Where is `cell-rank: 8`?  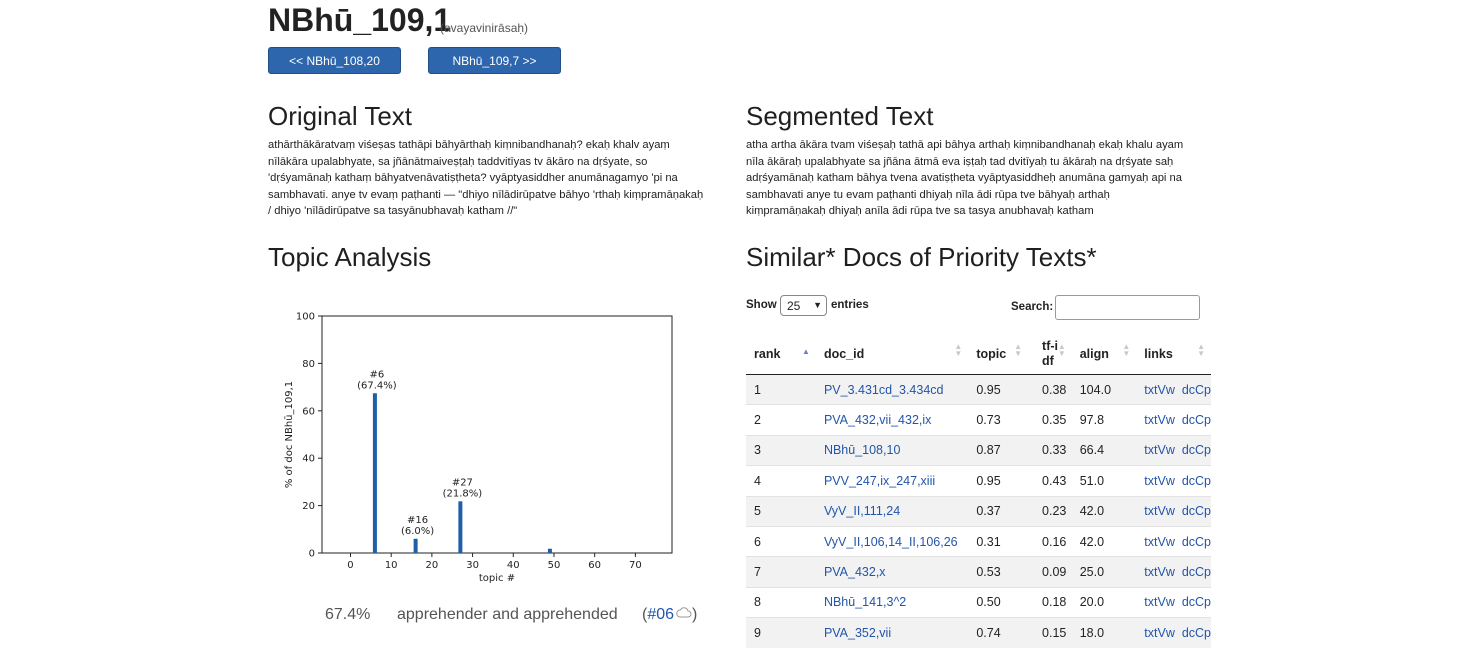
cell-rank: 8 is located at coordinates (781, 602).